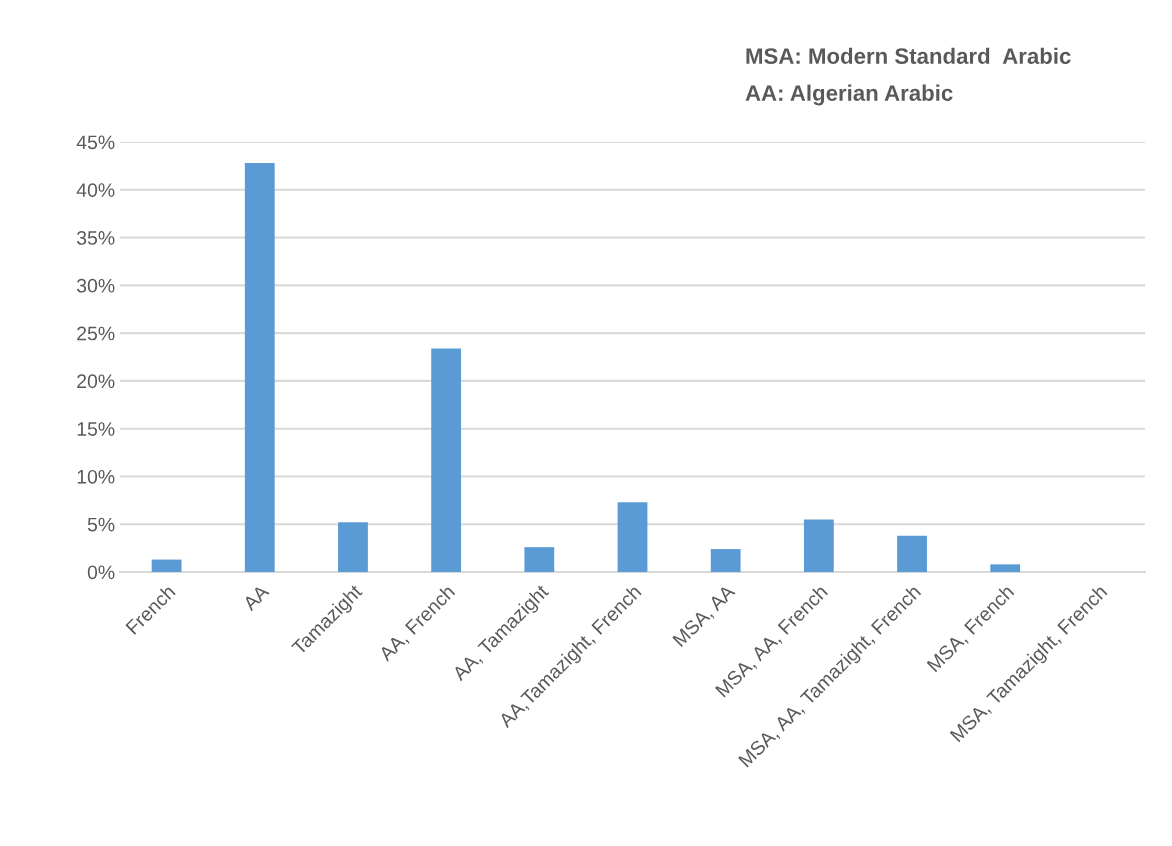 The height and width of the screenshot is (846, 1172). What do you see at coordinates (95, 142) in the screenshot?
I see `y-tick-label: 45%` at bounding box center [95, 142].